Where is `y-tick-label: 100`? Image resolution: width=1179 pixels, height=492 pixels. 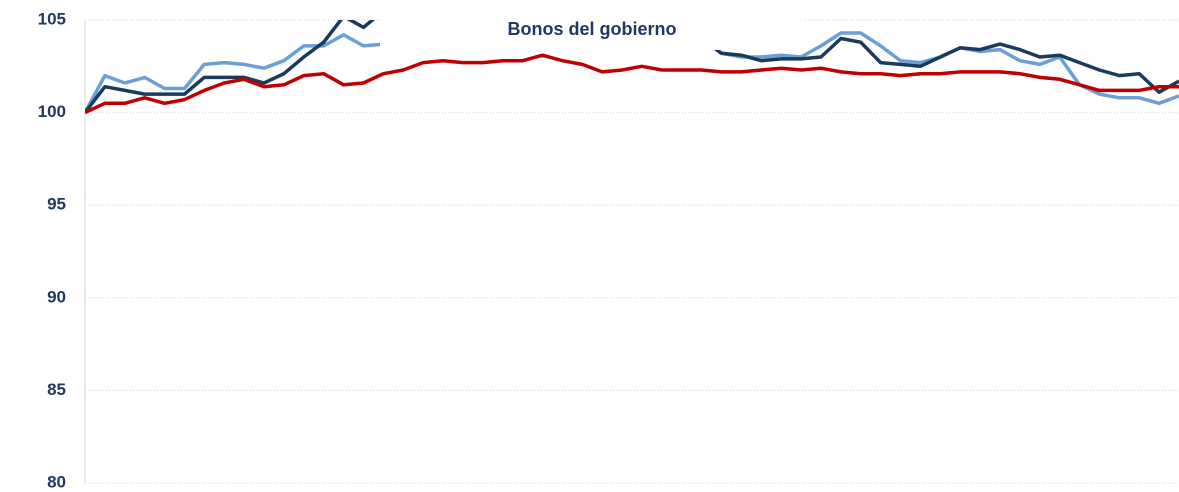
y-tick-label: 100 is located at coordinates (52, 111).